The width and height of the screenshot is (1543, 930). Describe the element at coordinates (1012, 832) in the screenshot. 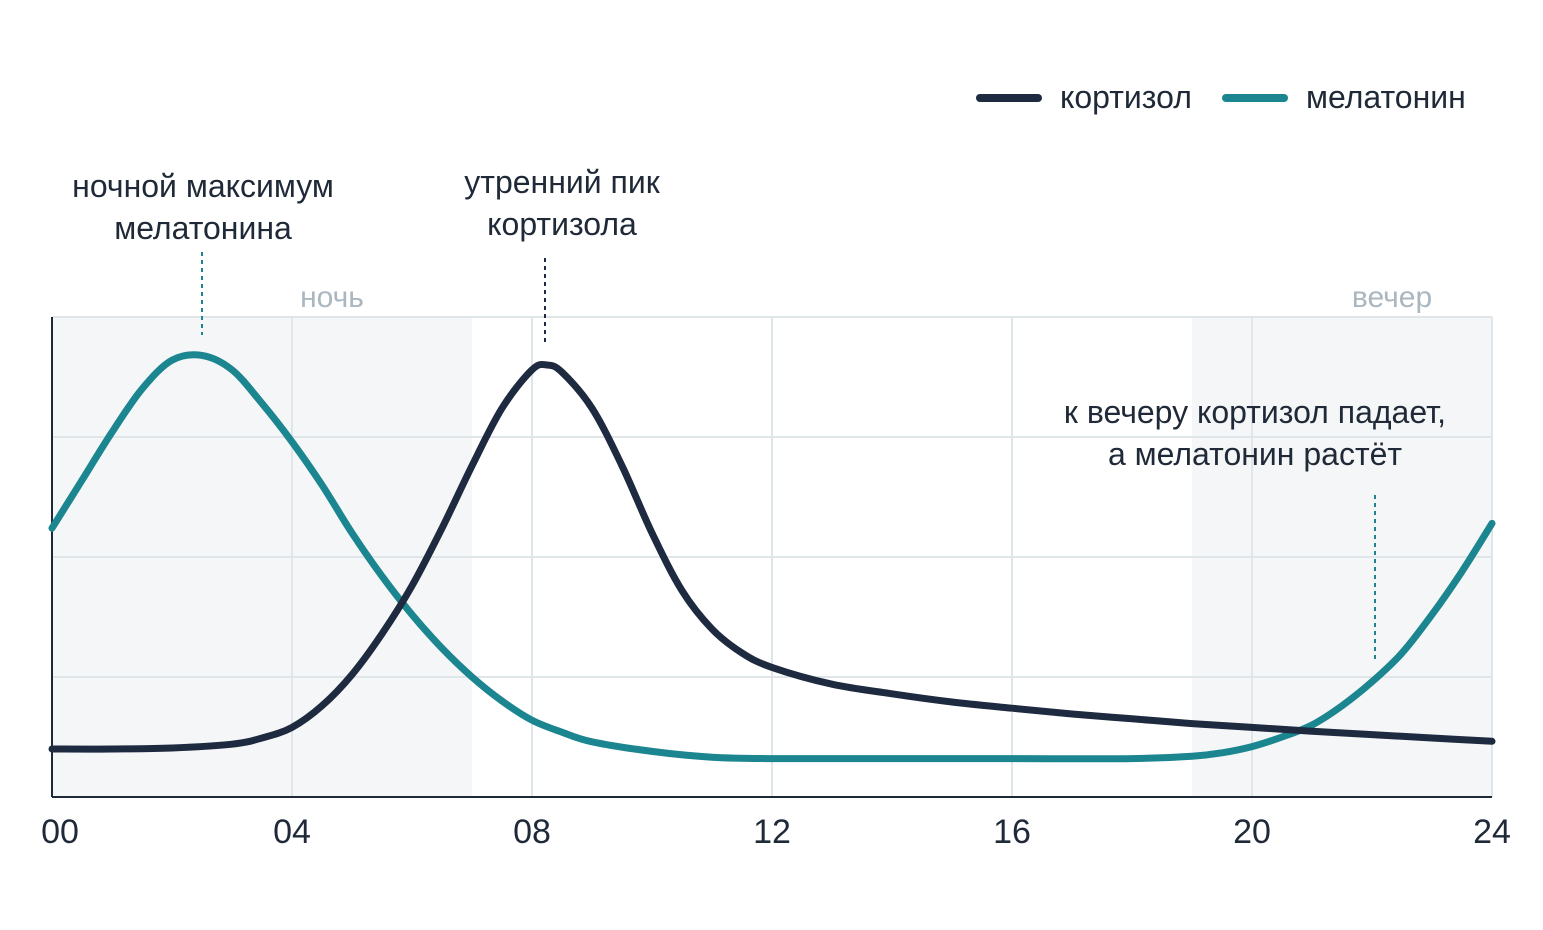

I see `x-tick-label-4: 16` at that location.